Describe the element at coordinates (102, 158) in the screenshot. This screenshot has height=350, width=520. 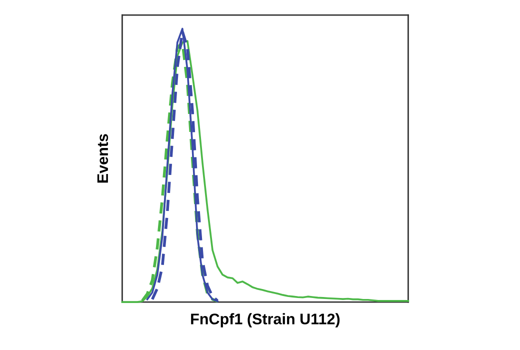
I see `y-axis-title: Events` at that location.